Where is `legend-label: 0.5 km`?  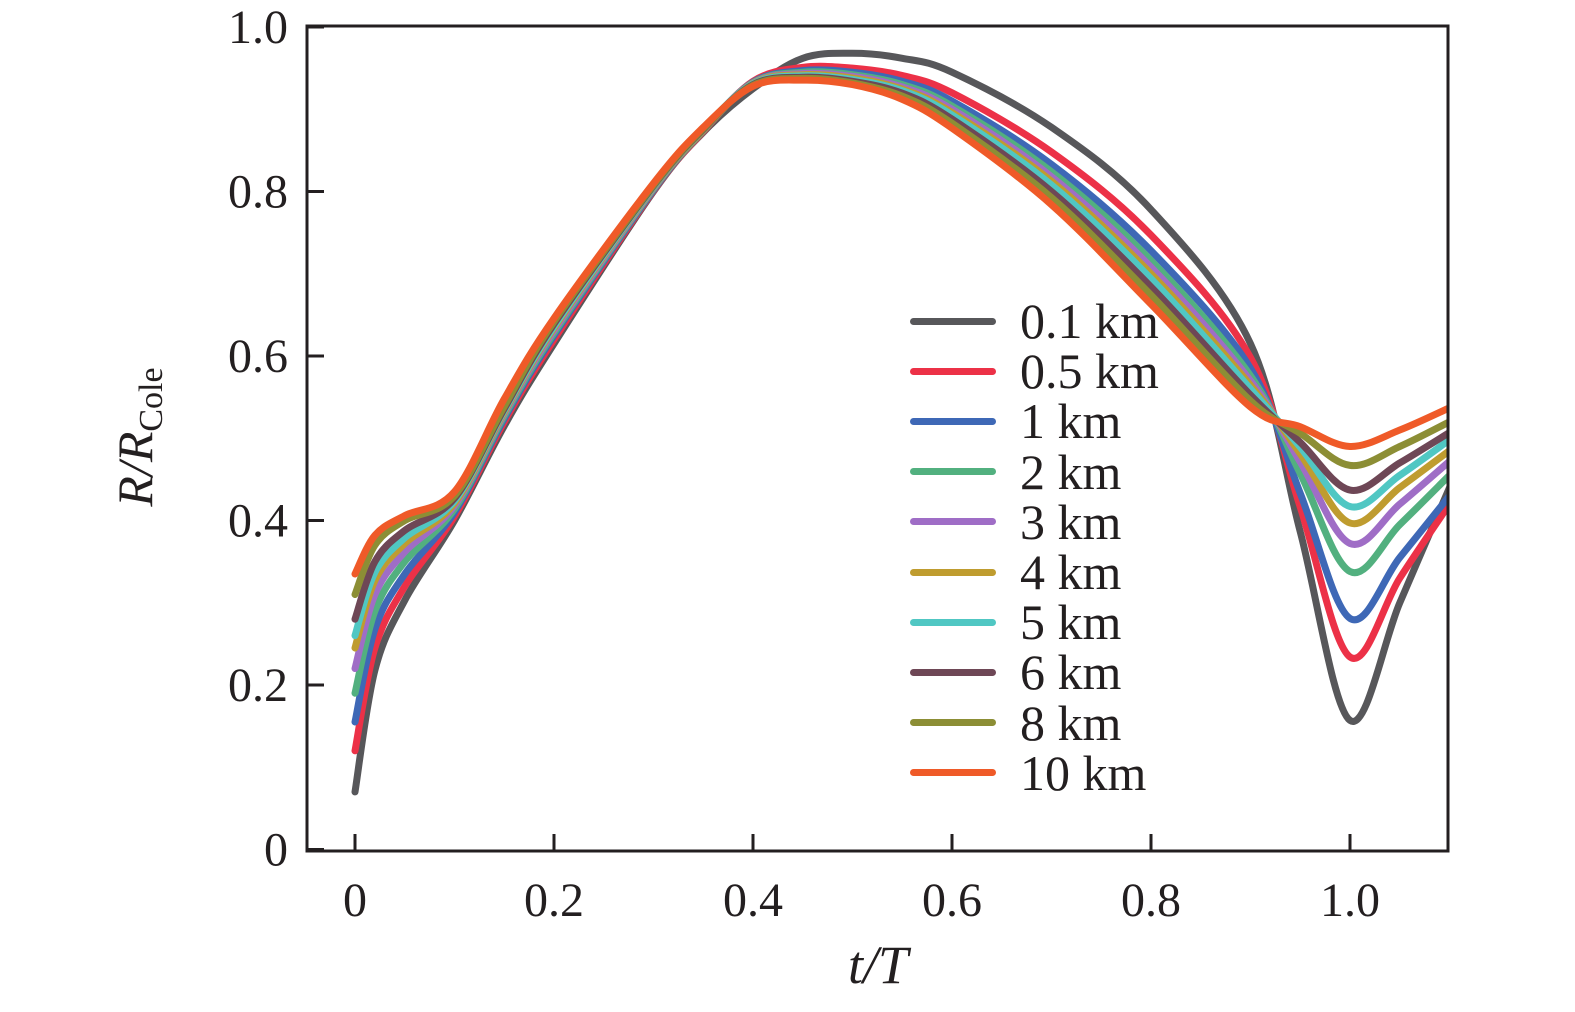
legend-label: 0.5 km is located at coordinates (1089, 371).